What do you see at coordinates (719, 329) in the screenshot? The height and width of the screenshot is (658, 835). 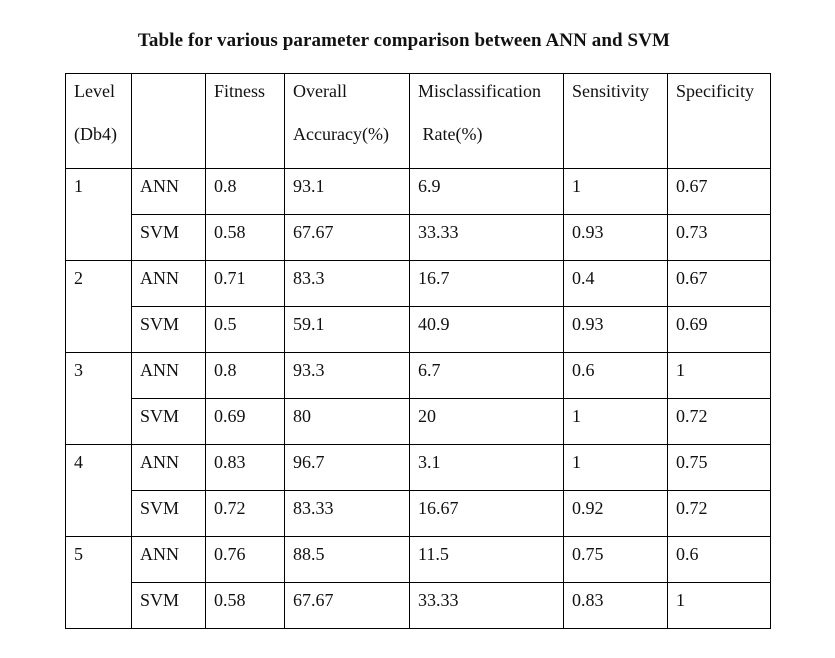 I see `specificity-cell: 0.69` at bounding box center [719, 329].